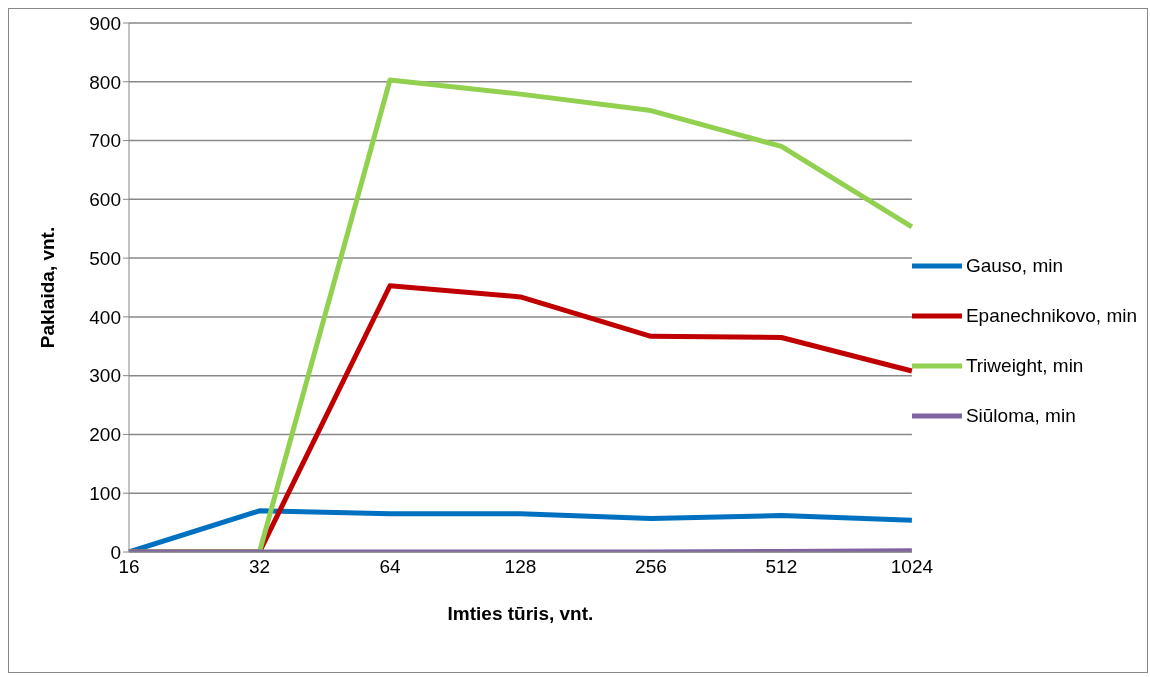 This screenshot has width=1150, height=677. I want to click on y-tick-label: 700, so click(105, 141).